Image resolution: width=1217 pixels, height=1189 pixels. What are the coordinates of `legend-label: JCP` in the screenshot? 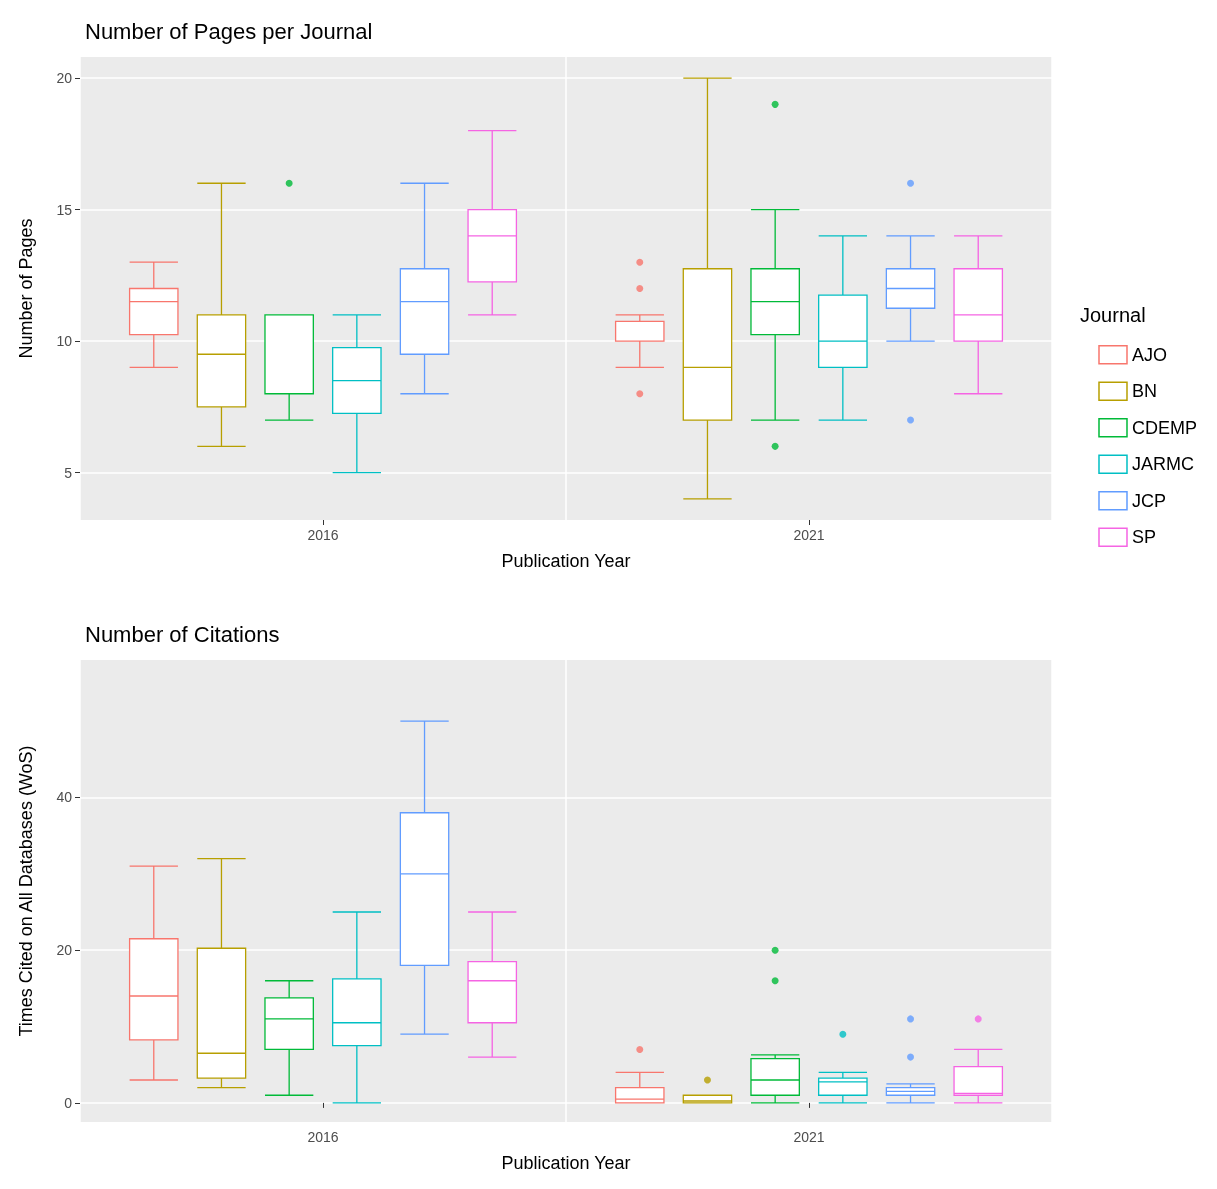 It's located at (1149, 500).